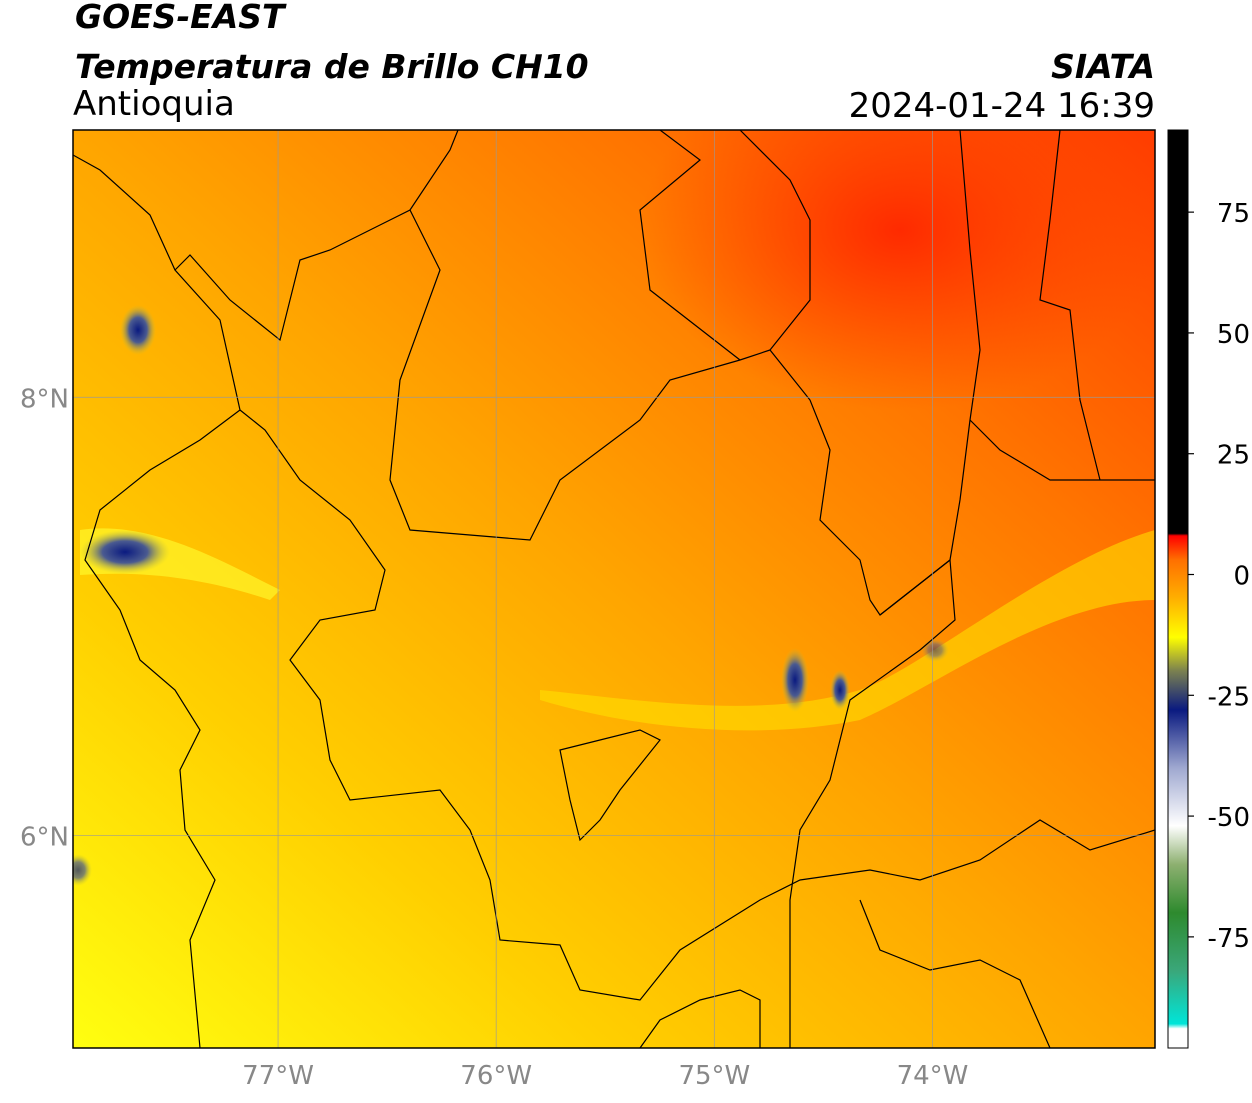 This screenshot has width=1252, height=1103. I want to click on lon-label: 74°W, so click(933, 1076).